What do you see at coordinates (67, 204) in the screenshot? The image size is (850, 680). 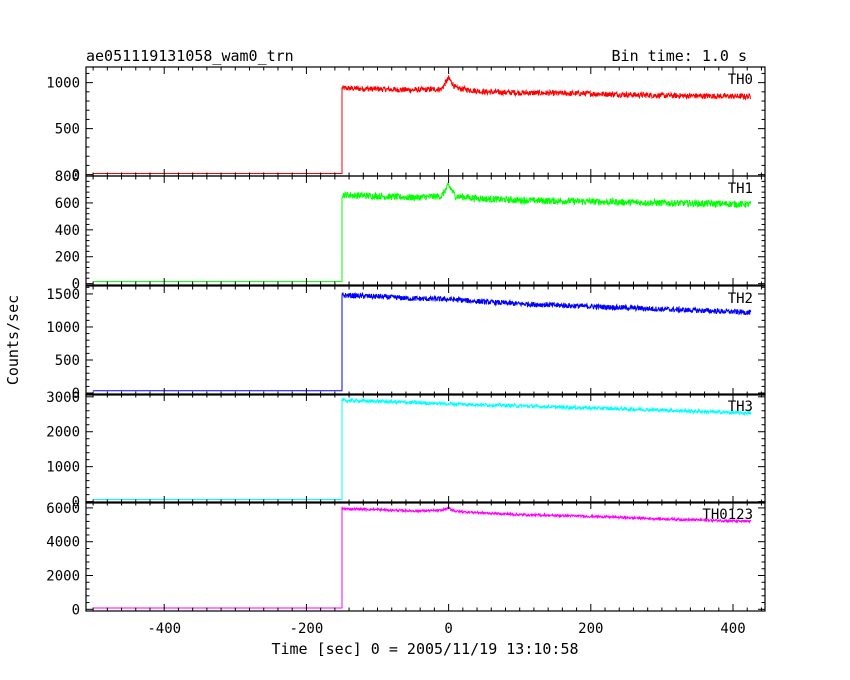 I see `y-tick-label: 600` at bounding box center [67, 204].